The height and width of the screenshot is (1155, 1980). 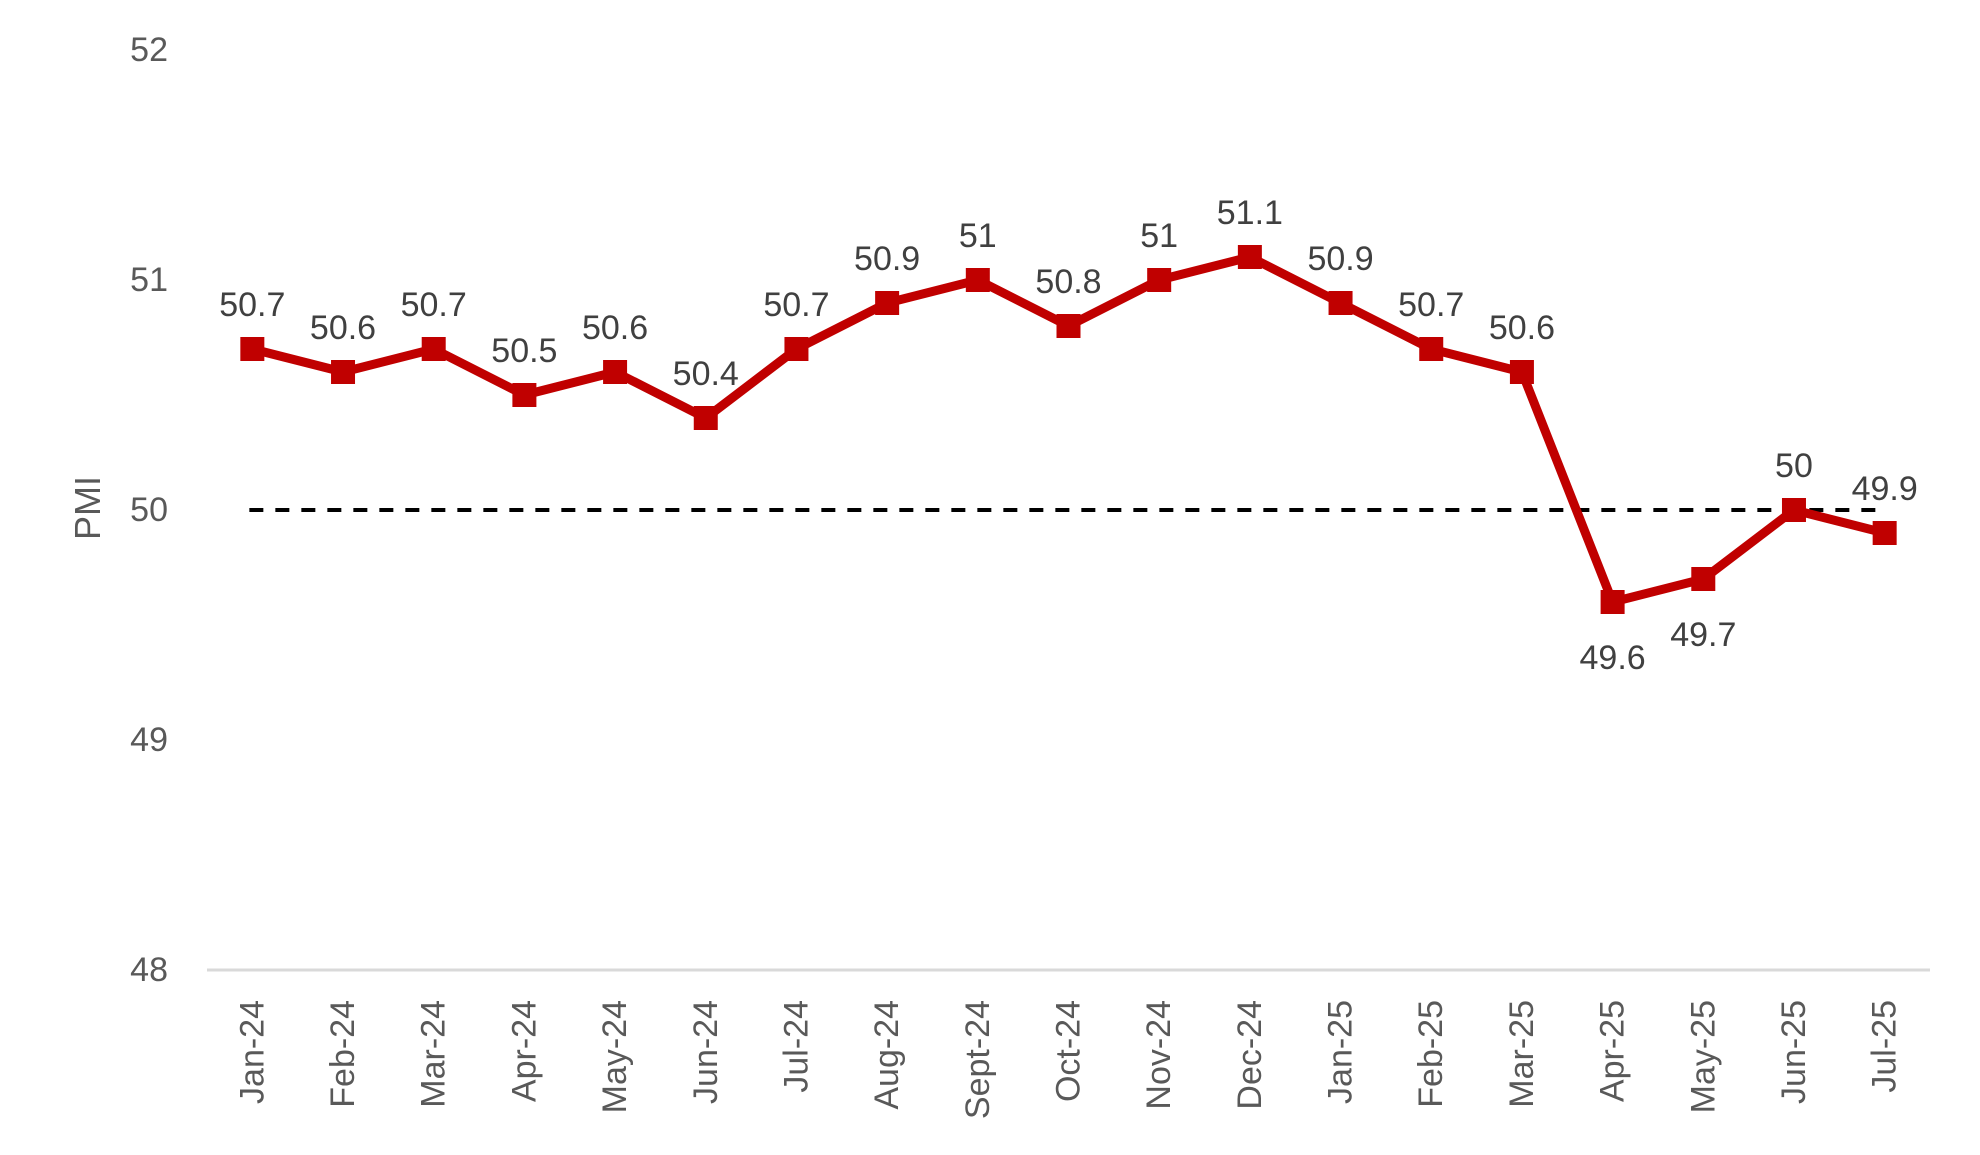 What do you see at coordinates (1794, 466) in the screenshot?
I see `data-point-label: 50` at bounding box center [1794, 466].